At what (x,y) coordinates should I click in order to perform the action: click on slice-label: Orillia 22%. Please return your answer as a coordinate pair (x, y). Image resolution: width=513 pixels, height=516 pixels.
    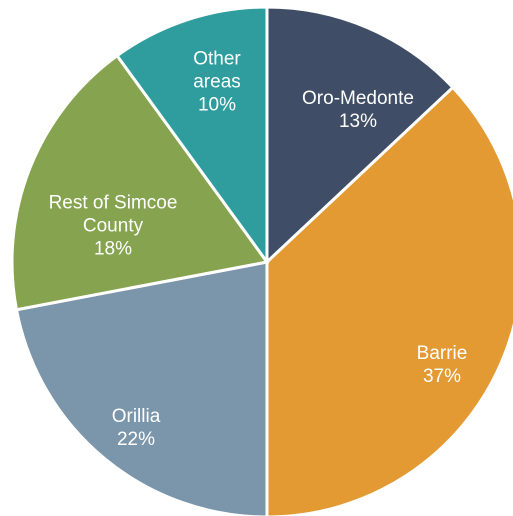
    Looking at the image, I should click on (136, 428).